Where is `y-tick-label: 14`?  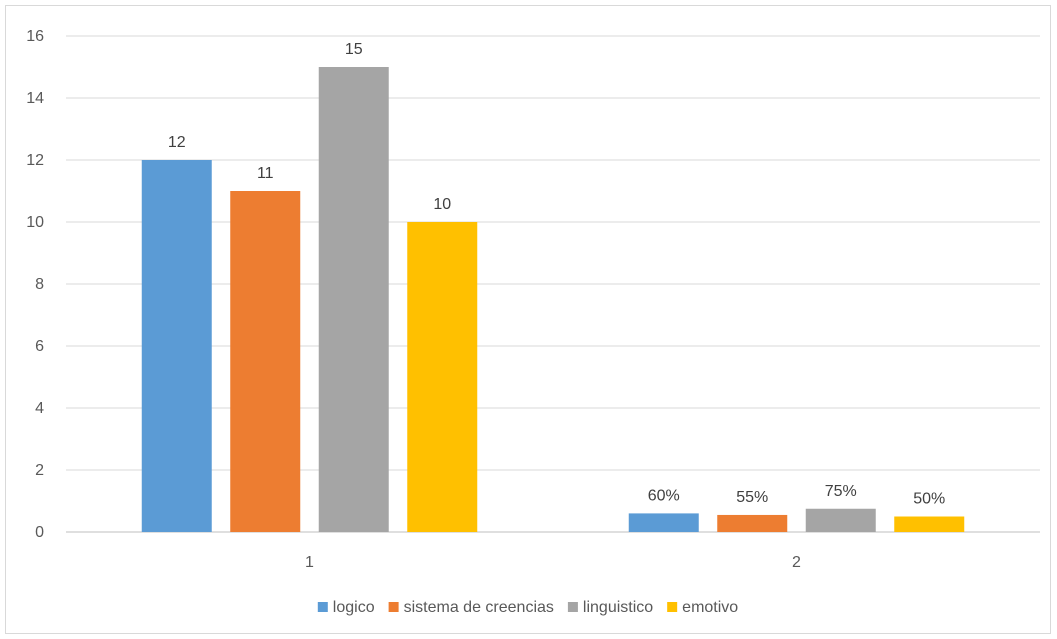
y-tick-label: 14 is located at coordinates (35, 98).